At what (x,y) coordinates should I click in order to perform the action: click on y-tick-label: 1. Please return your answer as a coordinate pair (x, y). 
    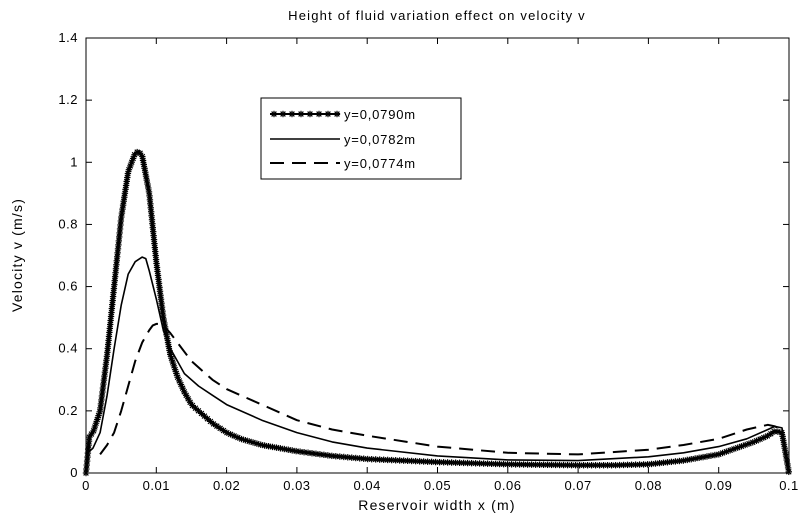
    Looking at the image, I should click on (74, 161).